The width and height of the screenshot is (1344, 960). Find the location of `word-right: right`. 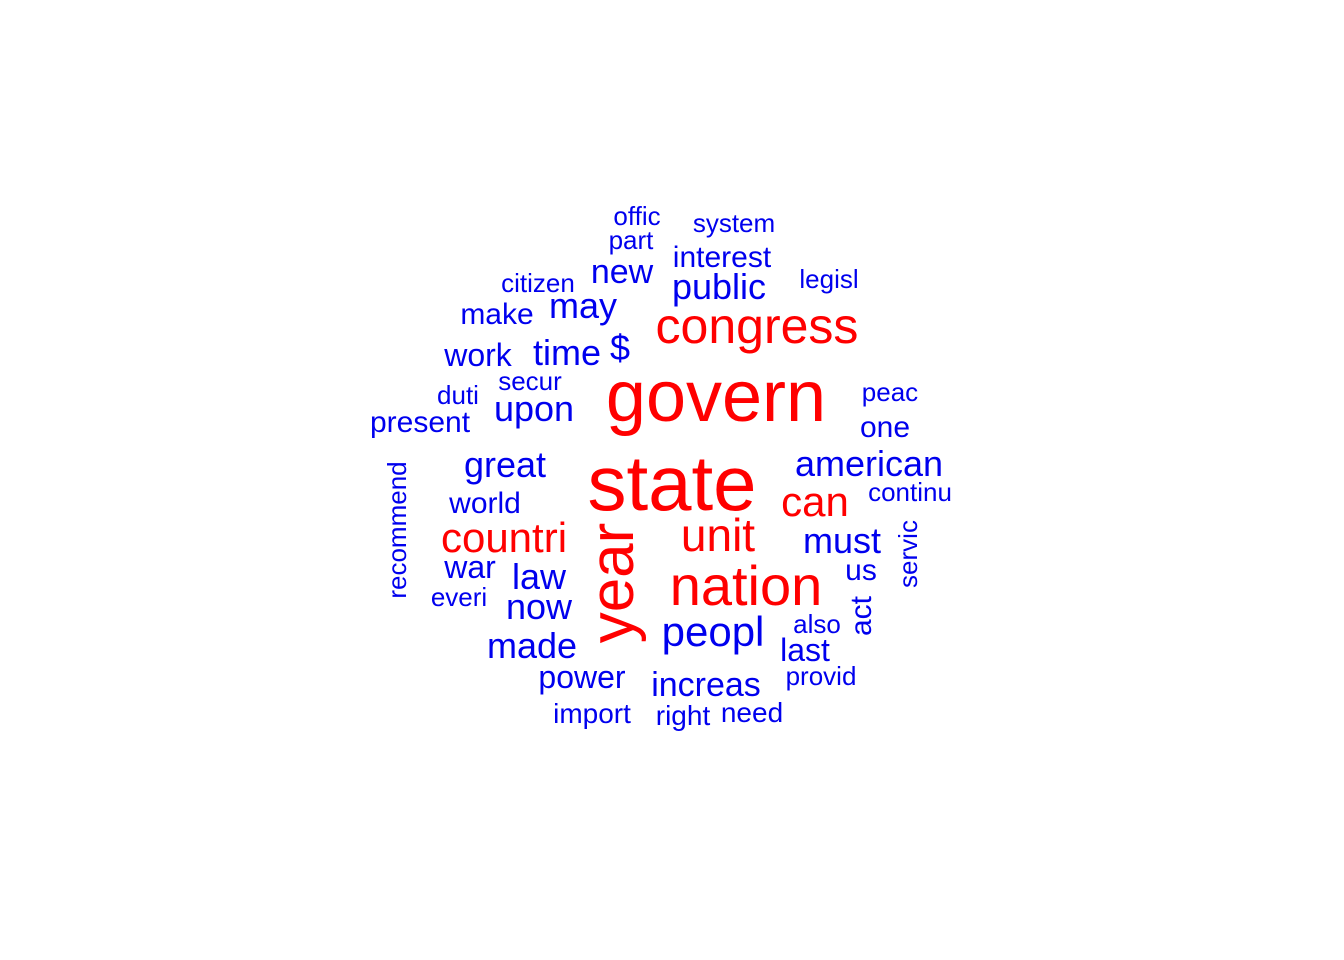

word-right: right is located at coordinates (683, 715).